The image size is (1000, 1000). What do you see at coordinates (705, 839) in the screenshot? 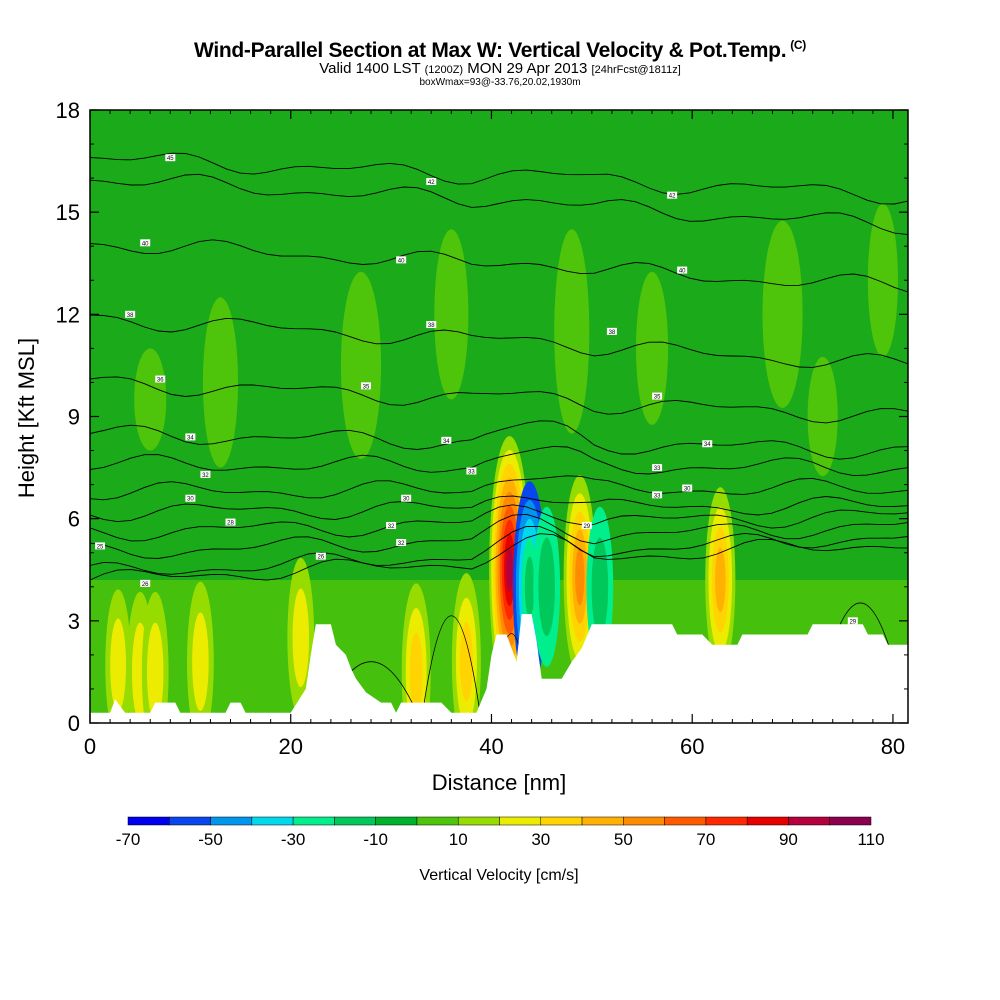
I see `colorbar-tick-label: 70` at bounding box center [705, 839].